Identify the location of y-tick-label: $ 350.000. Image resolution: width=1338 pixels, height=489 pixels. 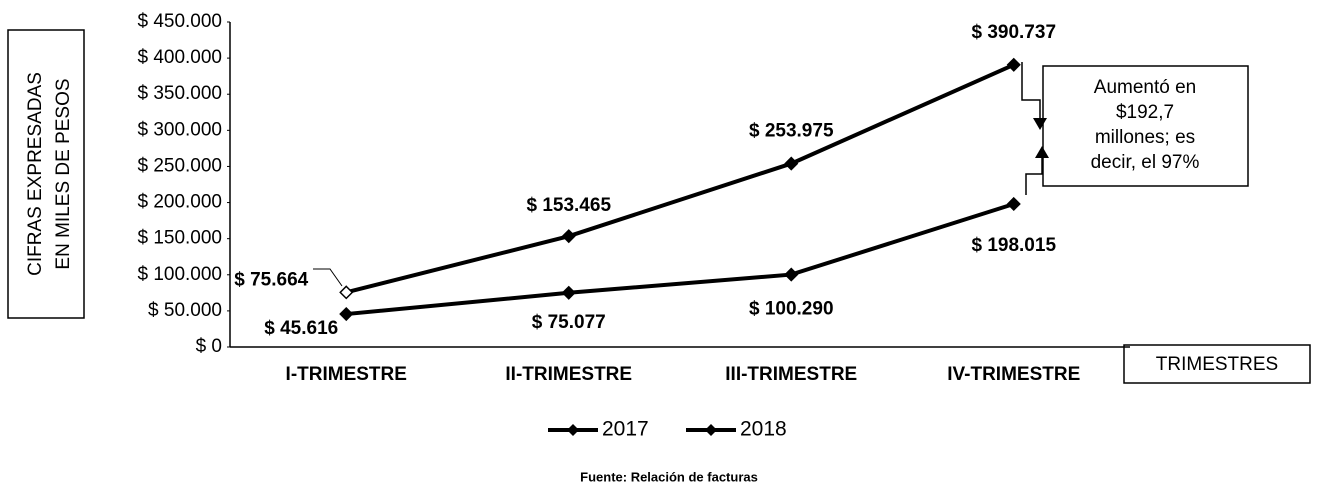
(179, 93).